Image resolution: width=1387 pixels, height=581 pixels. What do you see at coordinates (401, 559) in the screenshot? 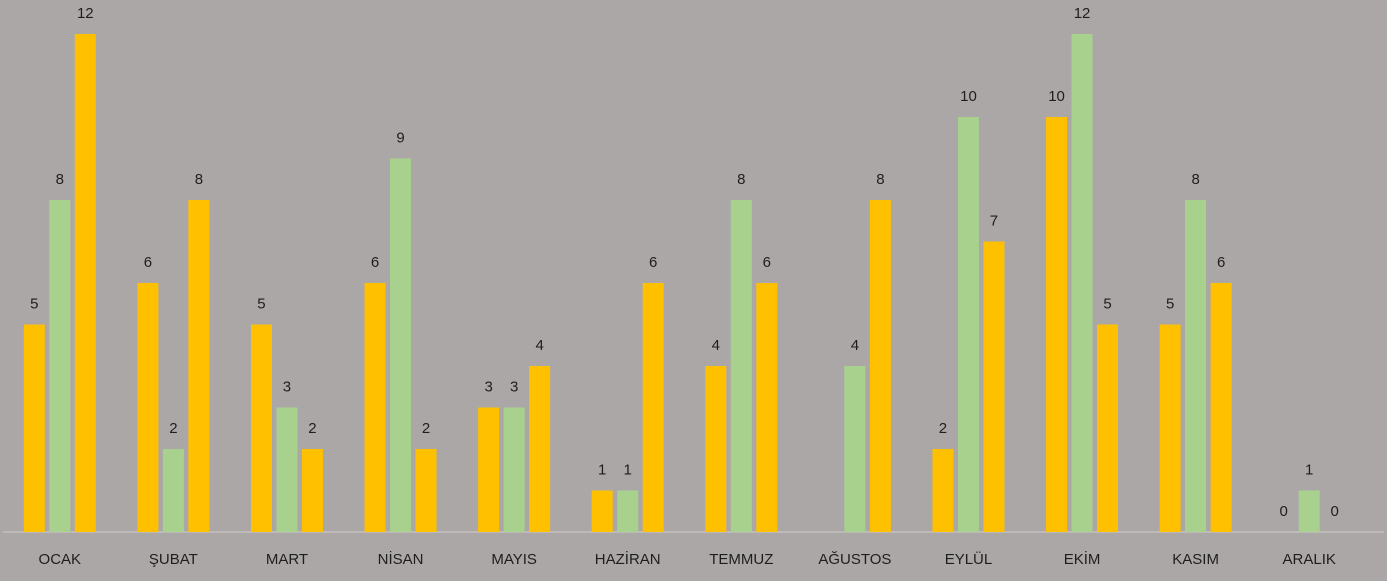
I see `x-tick-label: NİSAN` at bounding box center [401, 559].